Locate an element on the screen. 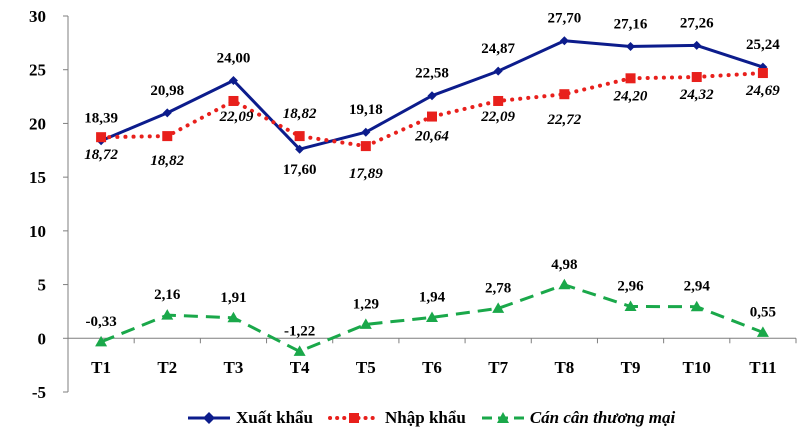 This screenshot has height=438, width=800. data-label-export: 25,24 is located at coordinates (763, 45).